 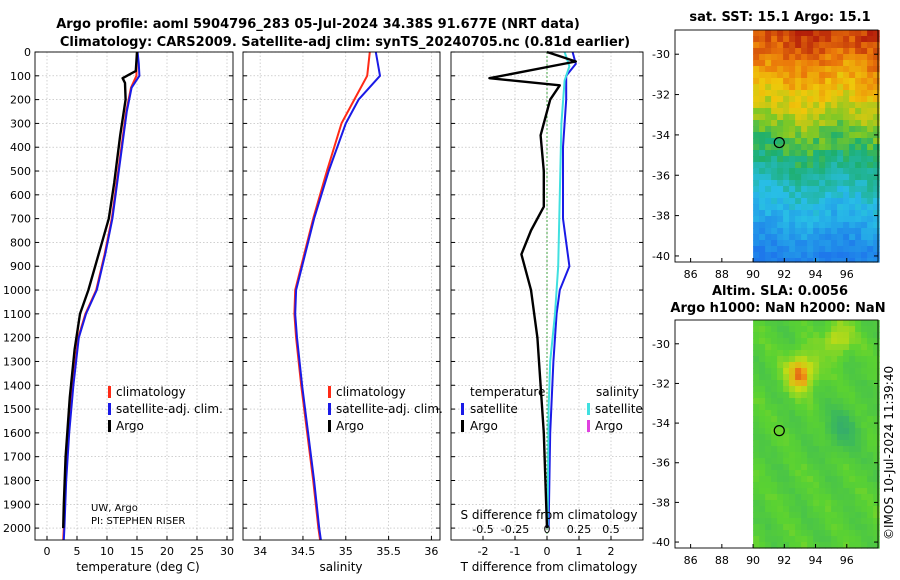 I want to click on legend-label: Argo, so click(x=609, y=426).